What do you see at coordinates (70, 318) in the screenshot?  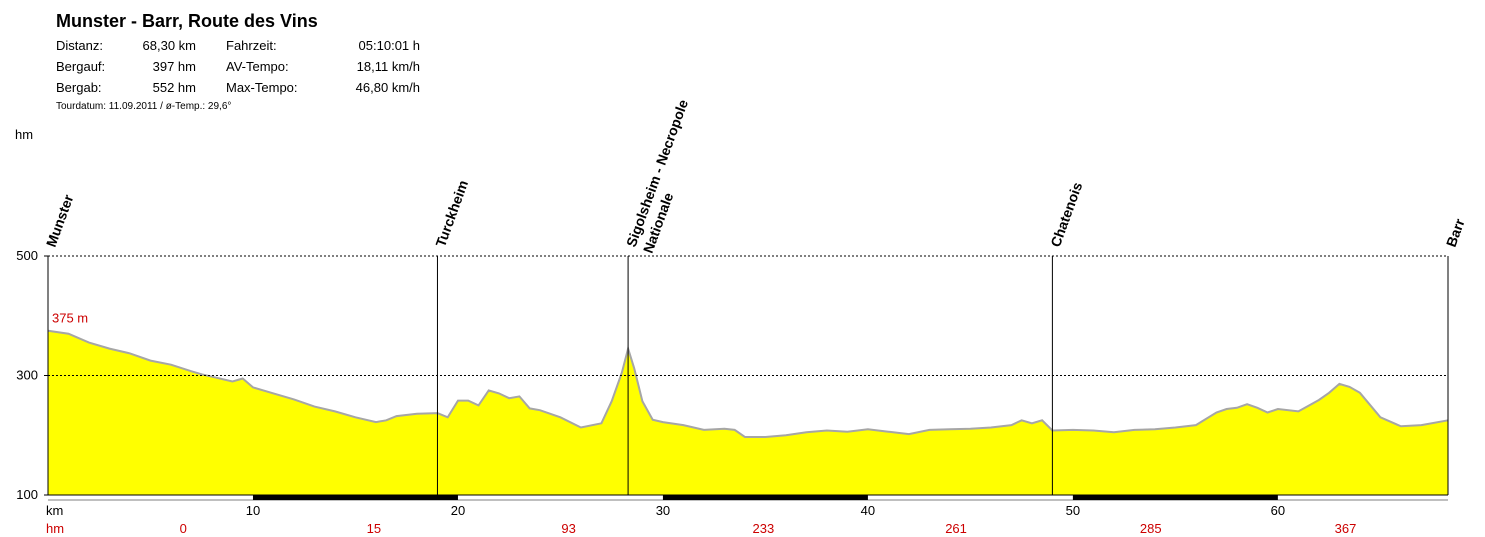 I see `start-elevation-label: 375 m` at bounding box center [70, 318].